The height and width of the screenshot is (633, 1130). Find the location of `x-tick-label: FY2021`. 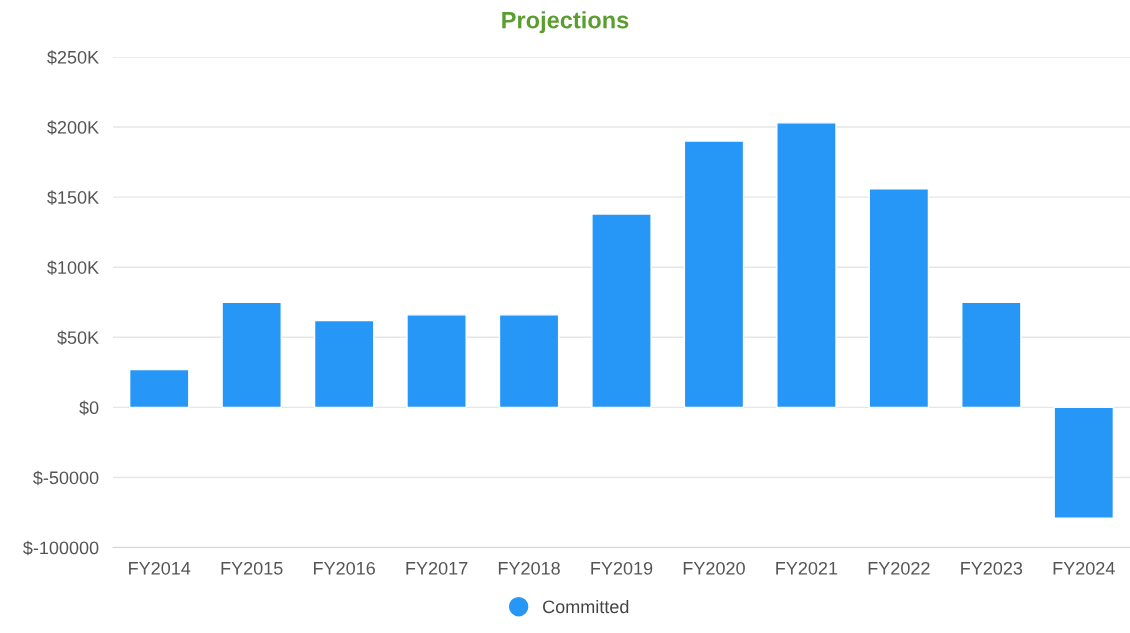

x-tick-label: FY2021 is located at coordinates (807, 568).